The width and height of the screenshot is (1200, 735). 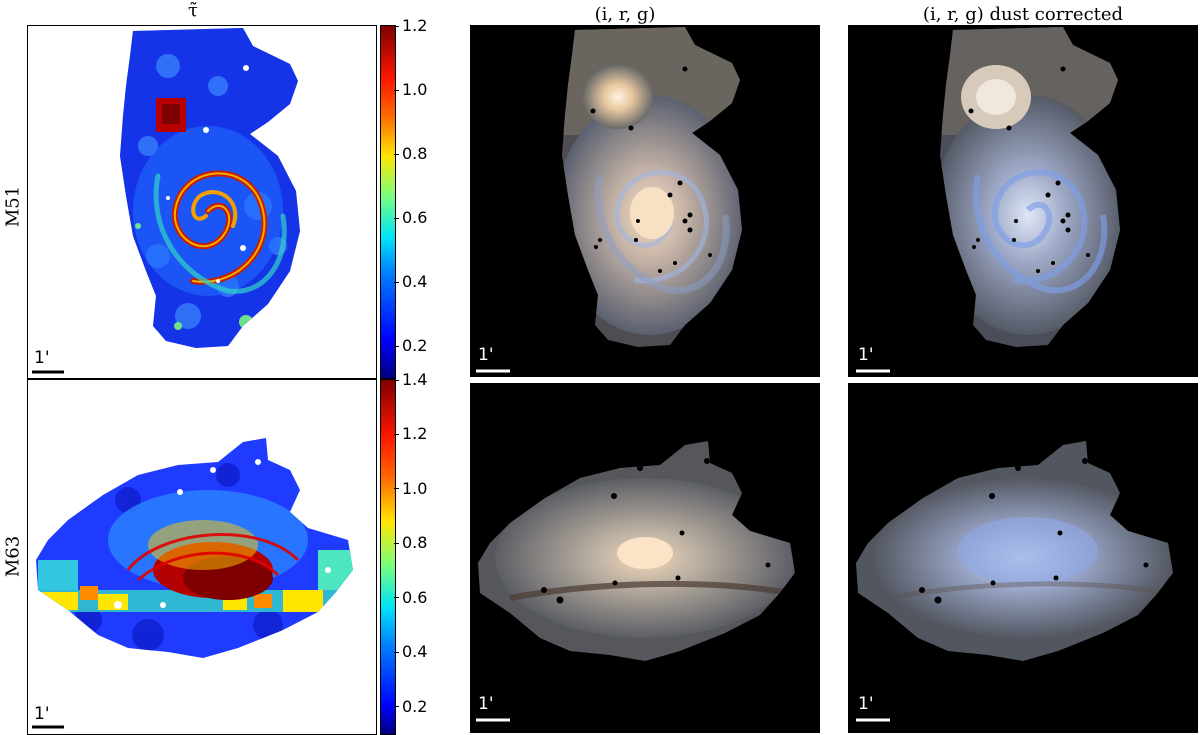 What do you see at coordinates (486, 355) in the screenshot?
I see `scale-label-rgb-m51: 1'` at bounding box center [486, 355].